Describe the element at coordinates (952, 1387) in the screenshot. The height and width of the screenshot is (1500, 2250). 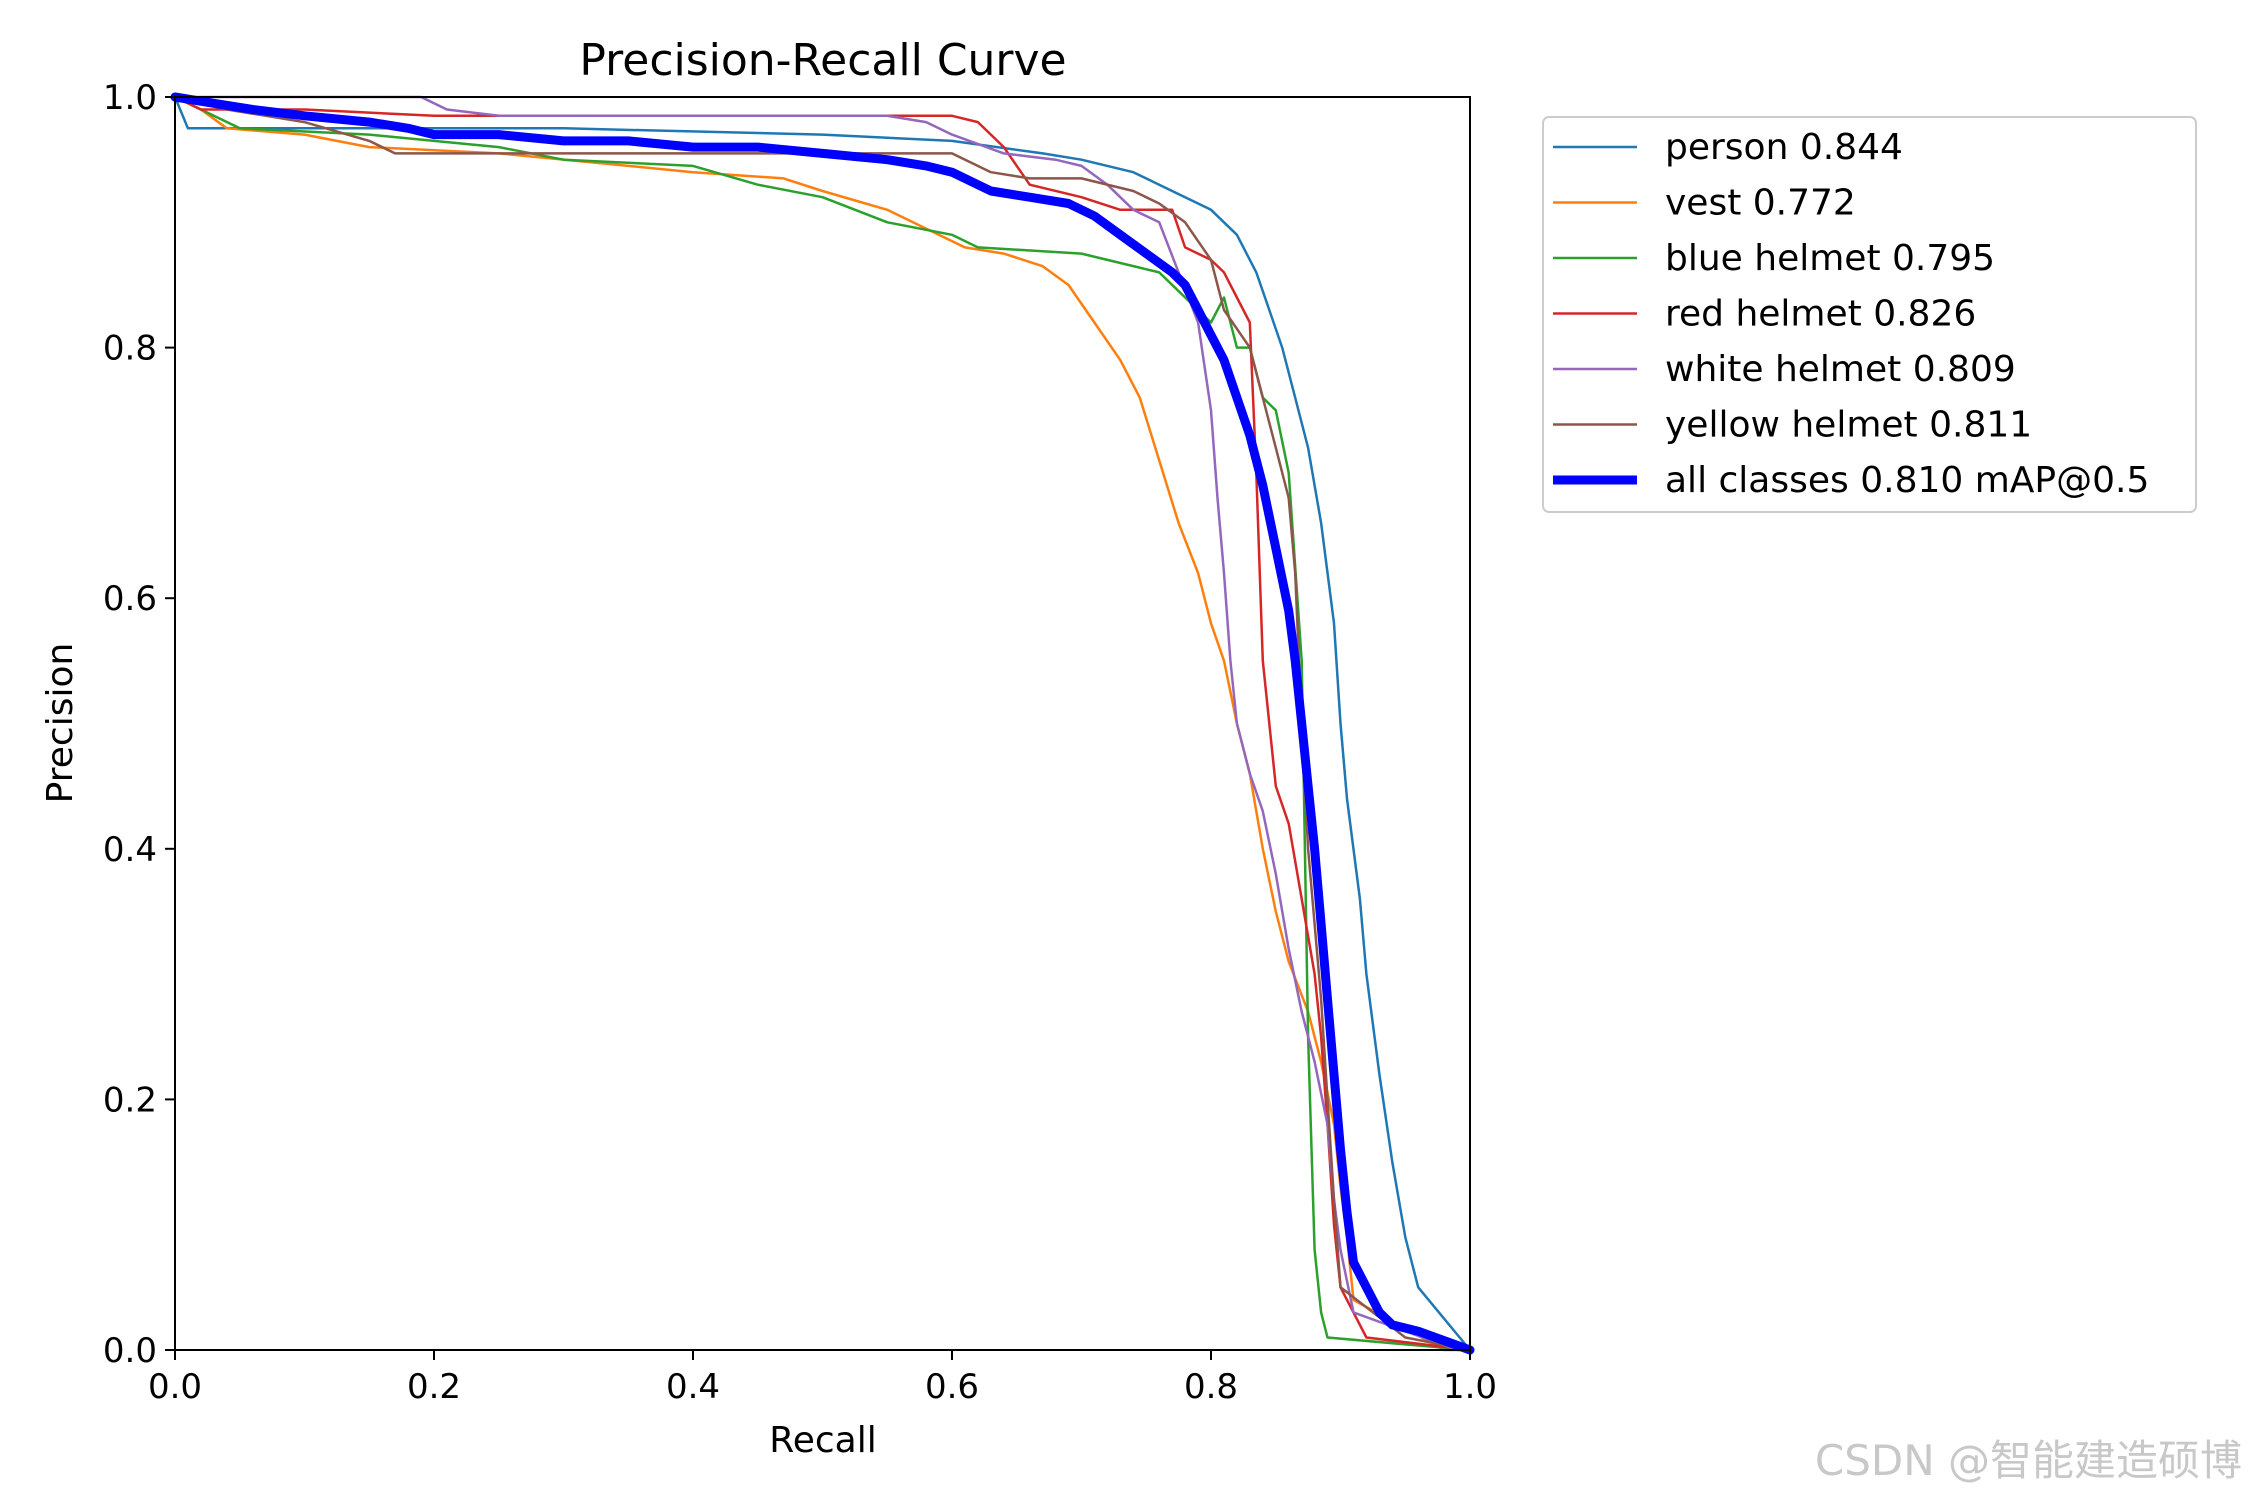
I see `x-tick-label: 0.6` at that location.